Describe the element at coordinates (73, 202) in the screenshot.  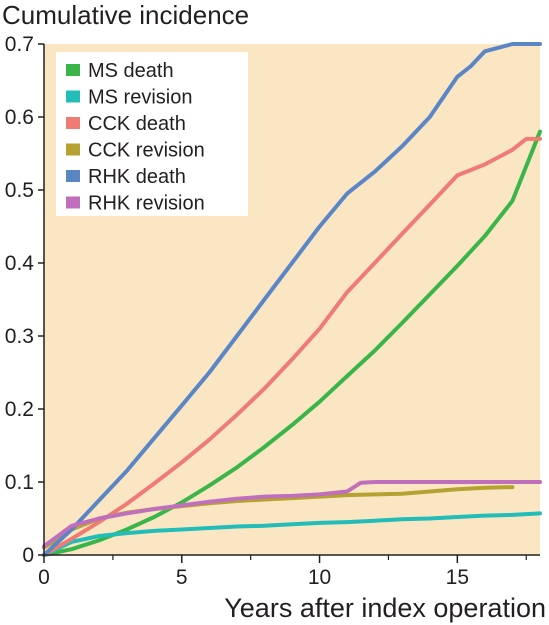
I see `legend-swatch-rhk-revision` at that location.